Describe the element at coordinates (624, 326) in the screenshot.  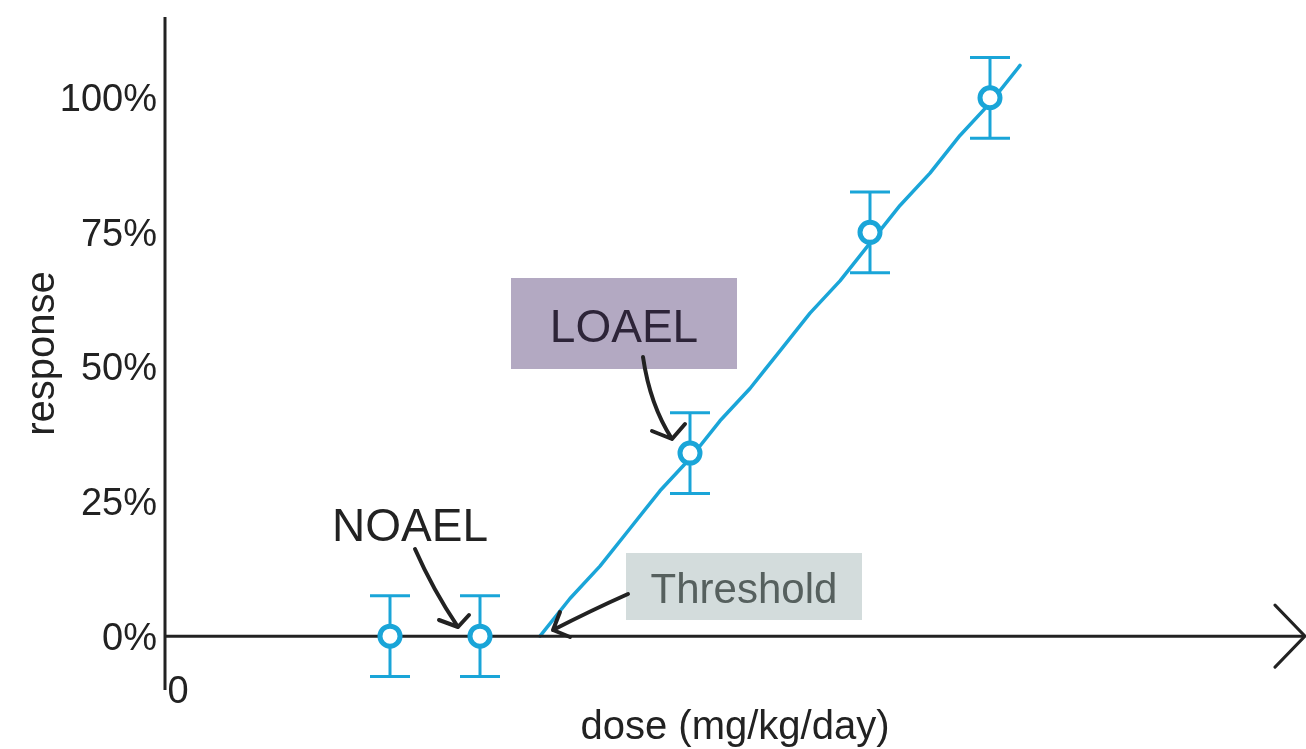
I see `annotation: LOAEL` at that location.